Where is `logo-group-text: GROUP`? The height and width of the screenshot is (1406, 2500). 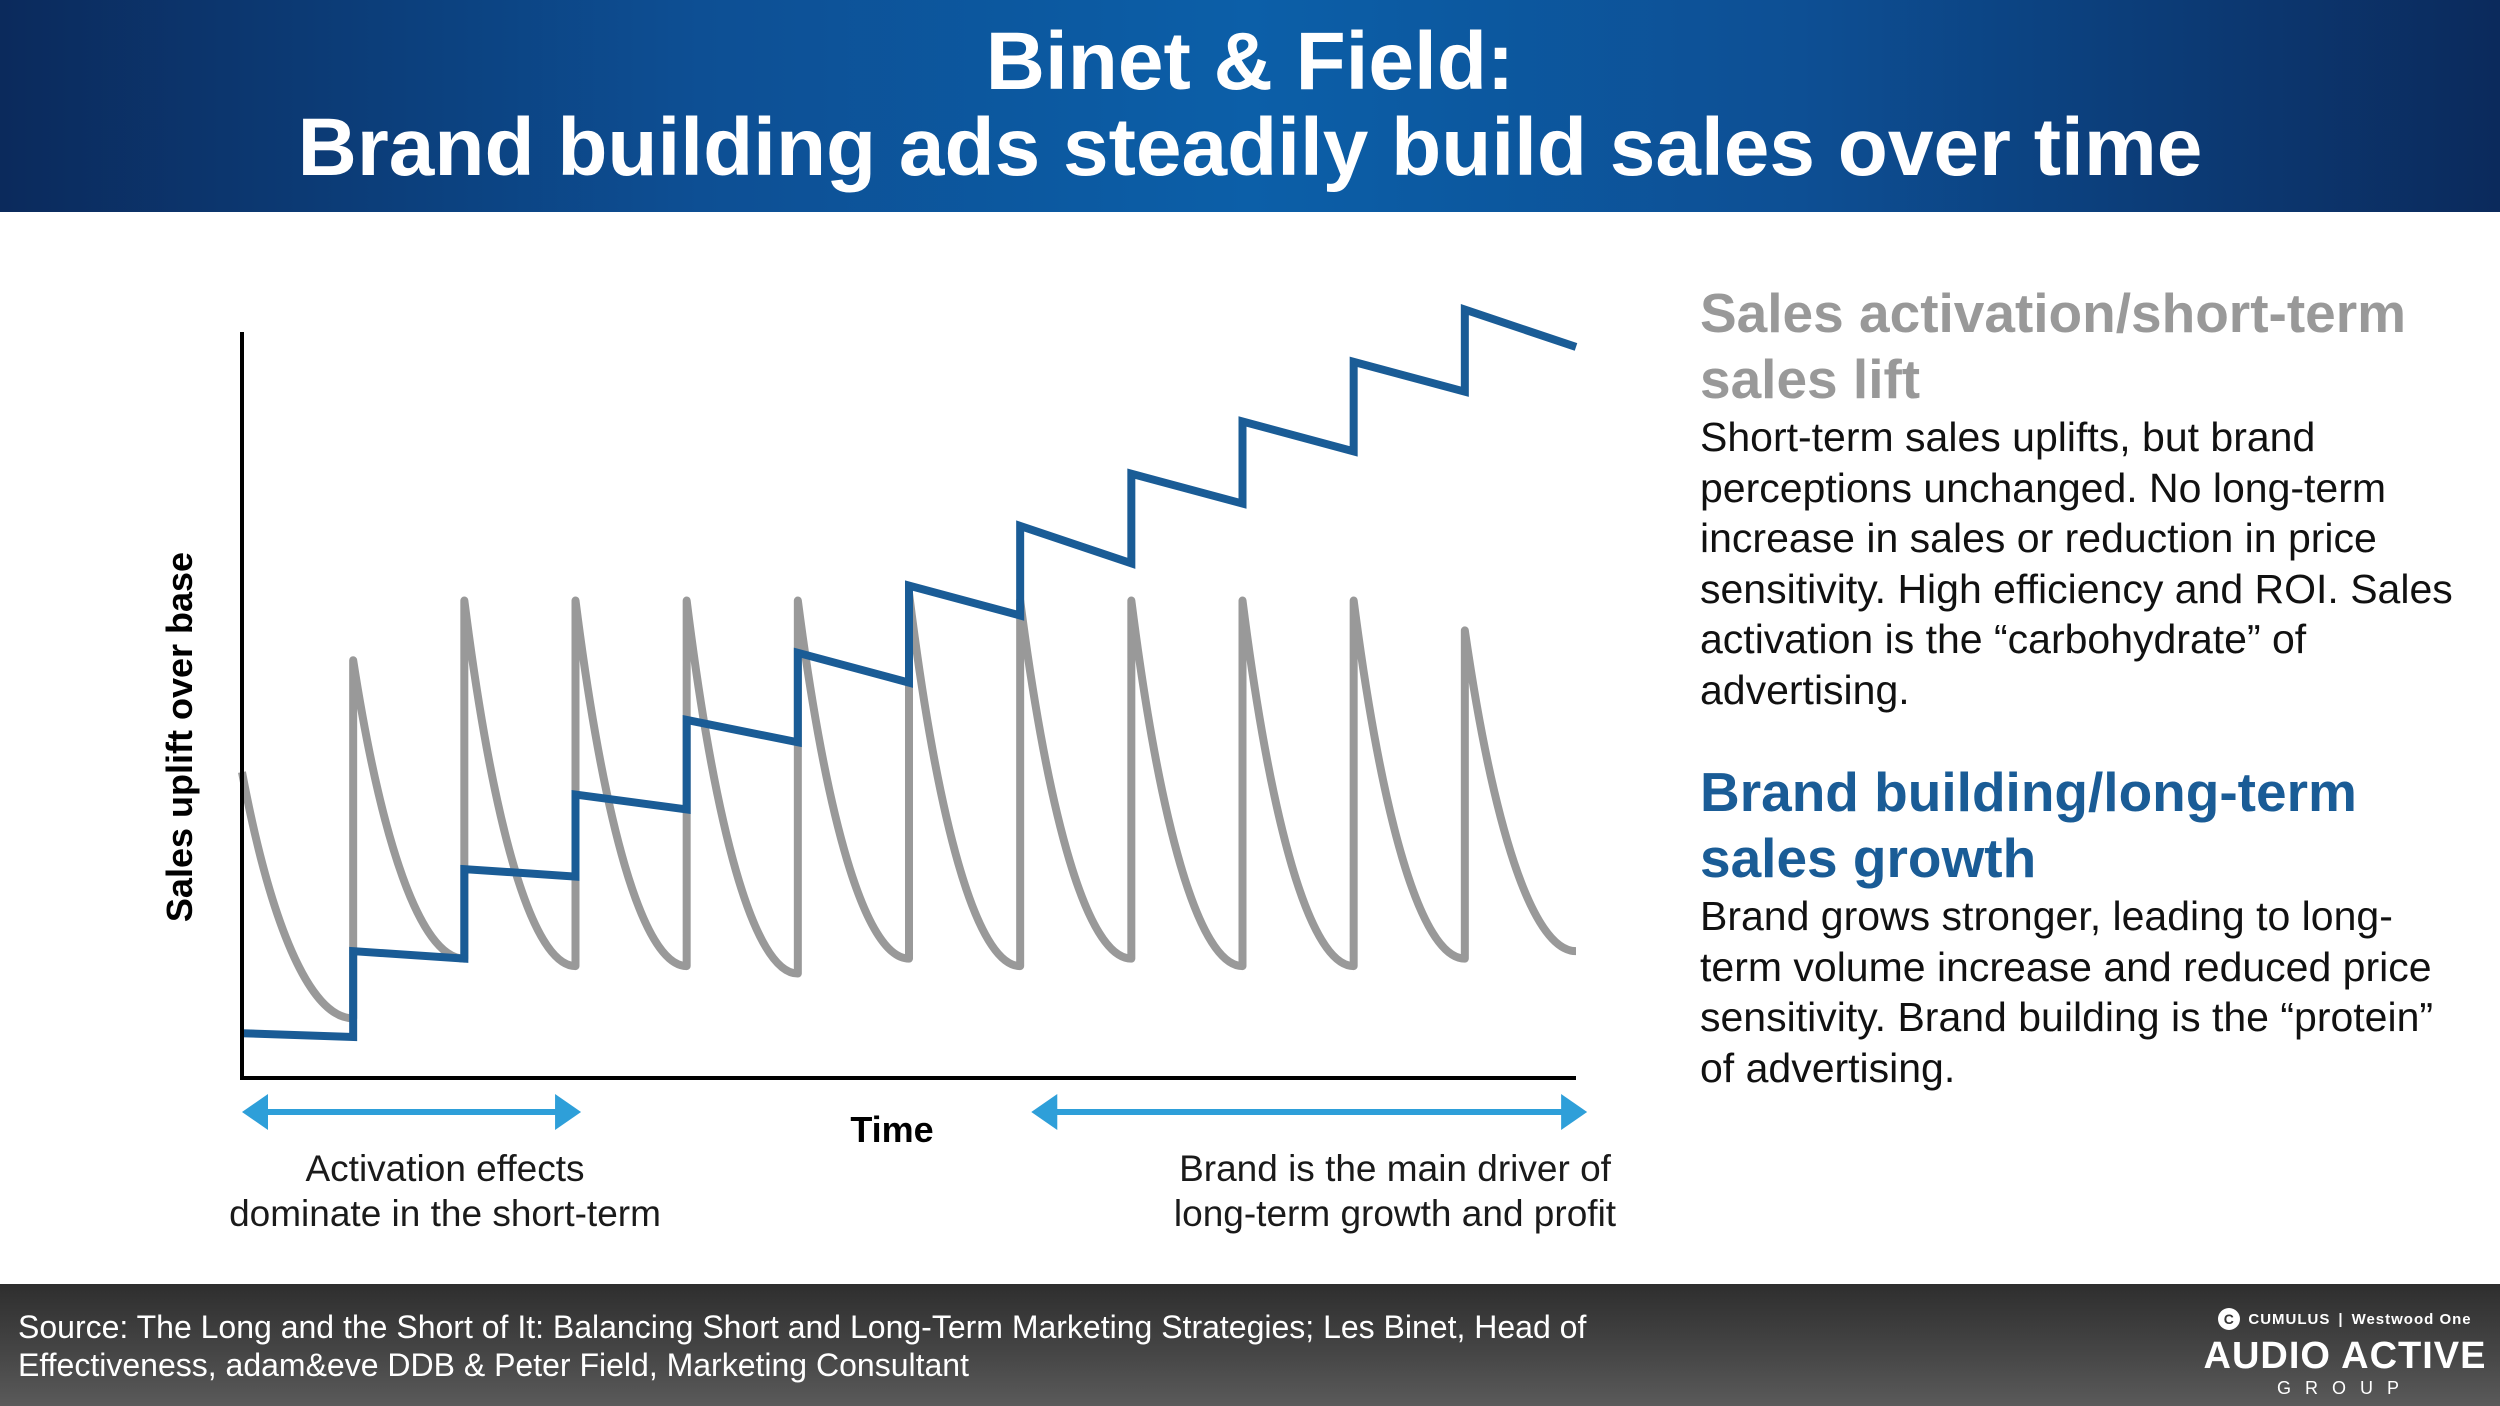 logo-group-text: GROUP is located at coordinates (2344, 1388).